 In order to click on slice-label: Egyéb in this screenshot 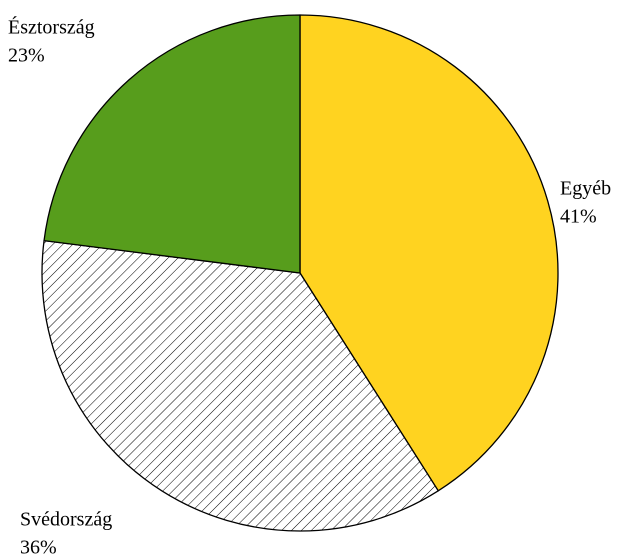, I will do `click(585, 189)`.